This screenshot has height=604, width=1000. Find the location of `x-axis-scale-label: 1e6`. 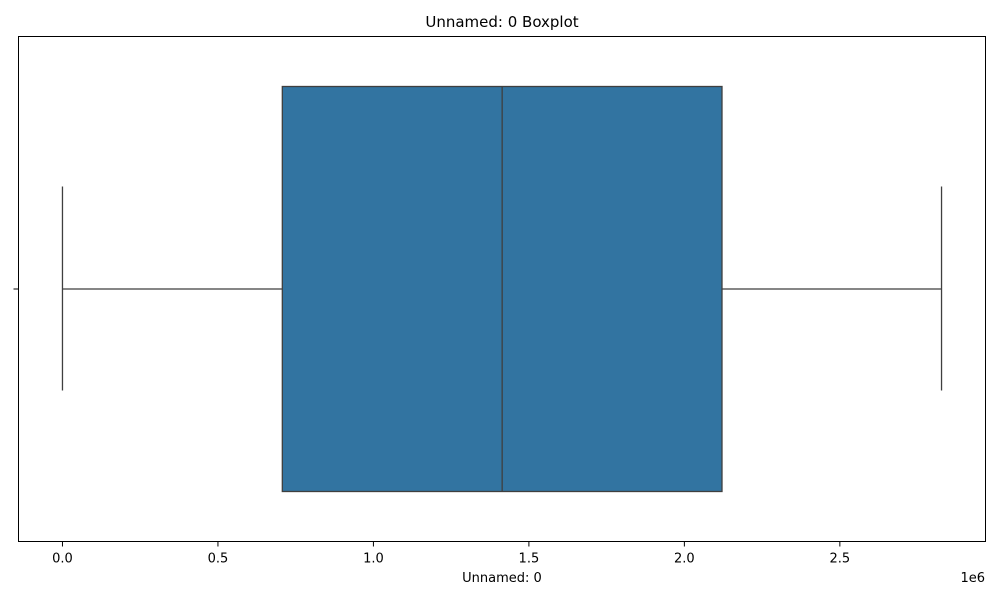

x-axis-scale-label: 1e6 is located at coordinates (972, 578).